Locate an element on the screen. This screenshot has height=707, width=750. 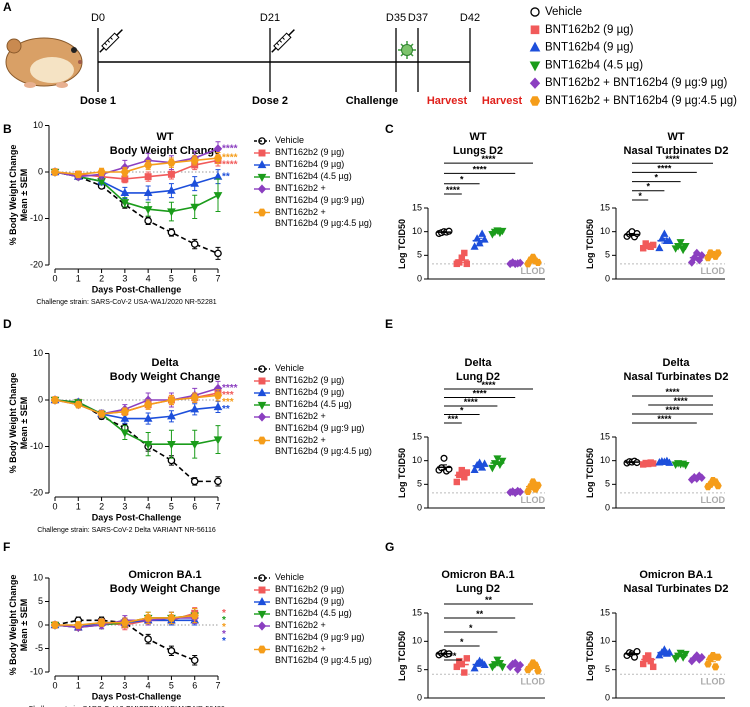
legend-label: Vehicle is located at coordinates (290, 368).